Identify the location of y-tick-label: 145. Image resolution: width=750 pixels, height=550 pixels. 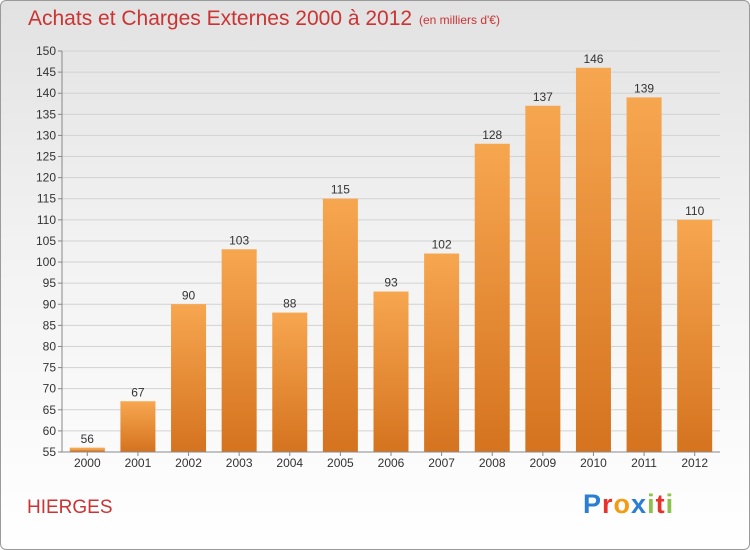
(46, 72).